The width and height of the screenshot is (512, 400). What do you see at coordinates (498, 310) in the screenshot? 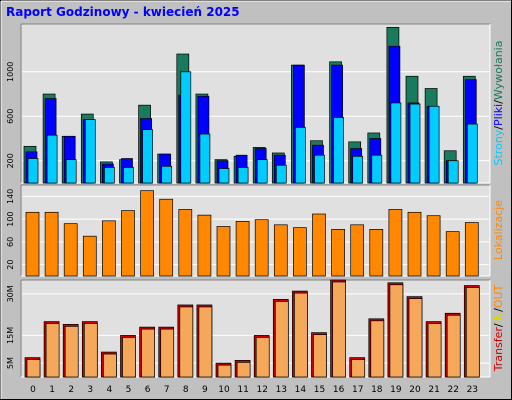
I see `kbytes-legend-item: /` at bounding box center [498, 310].